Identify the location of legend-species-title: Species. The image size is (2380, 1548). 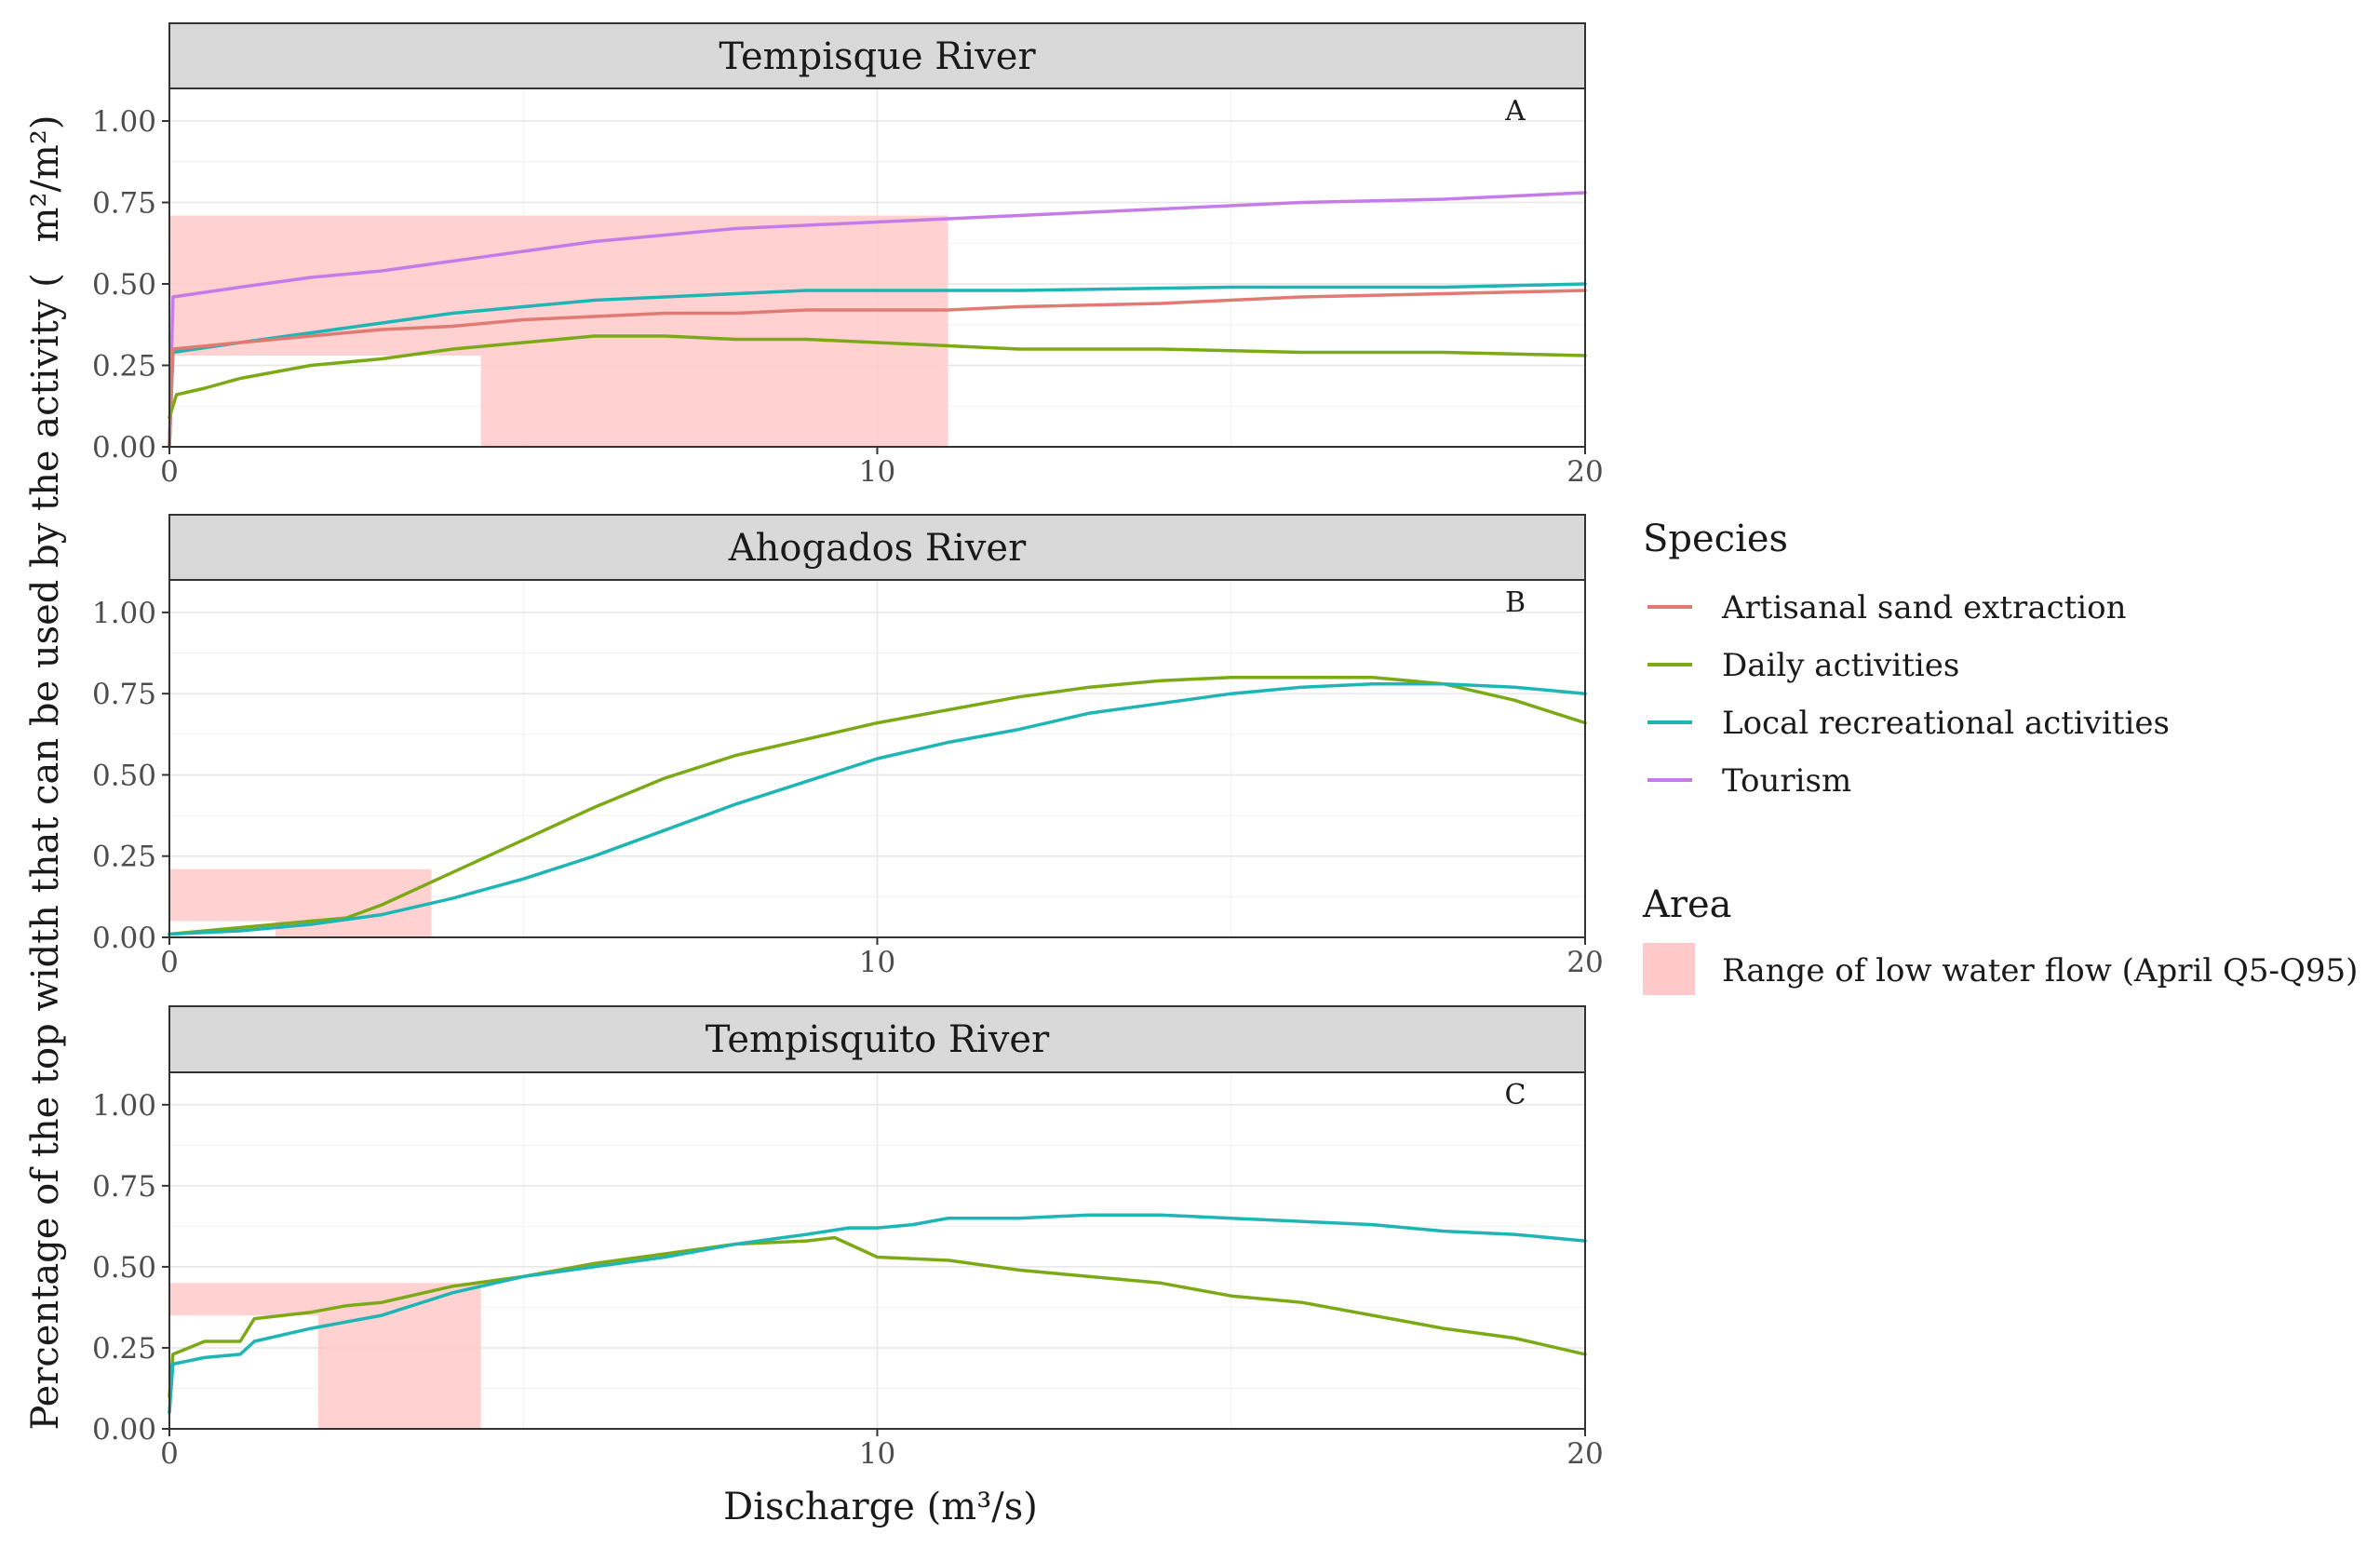
(1715, 539).